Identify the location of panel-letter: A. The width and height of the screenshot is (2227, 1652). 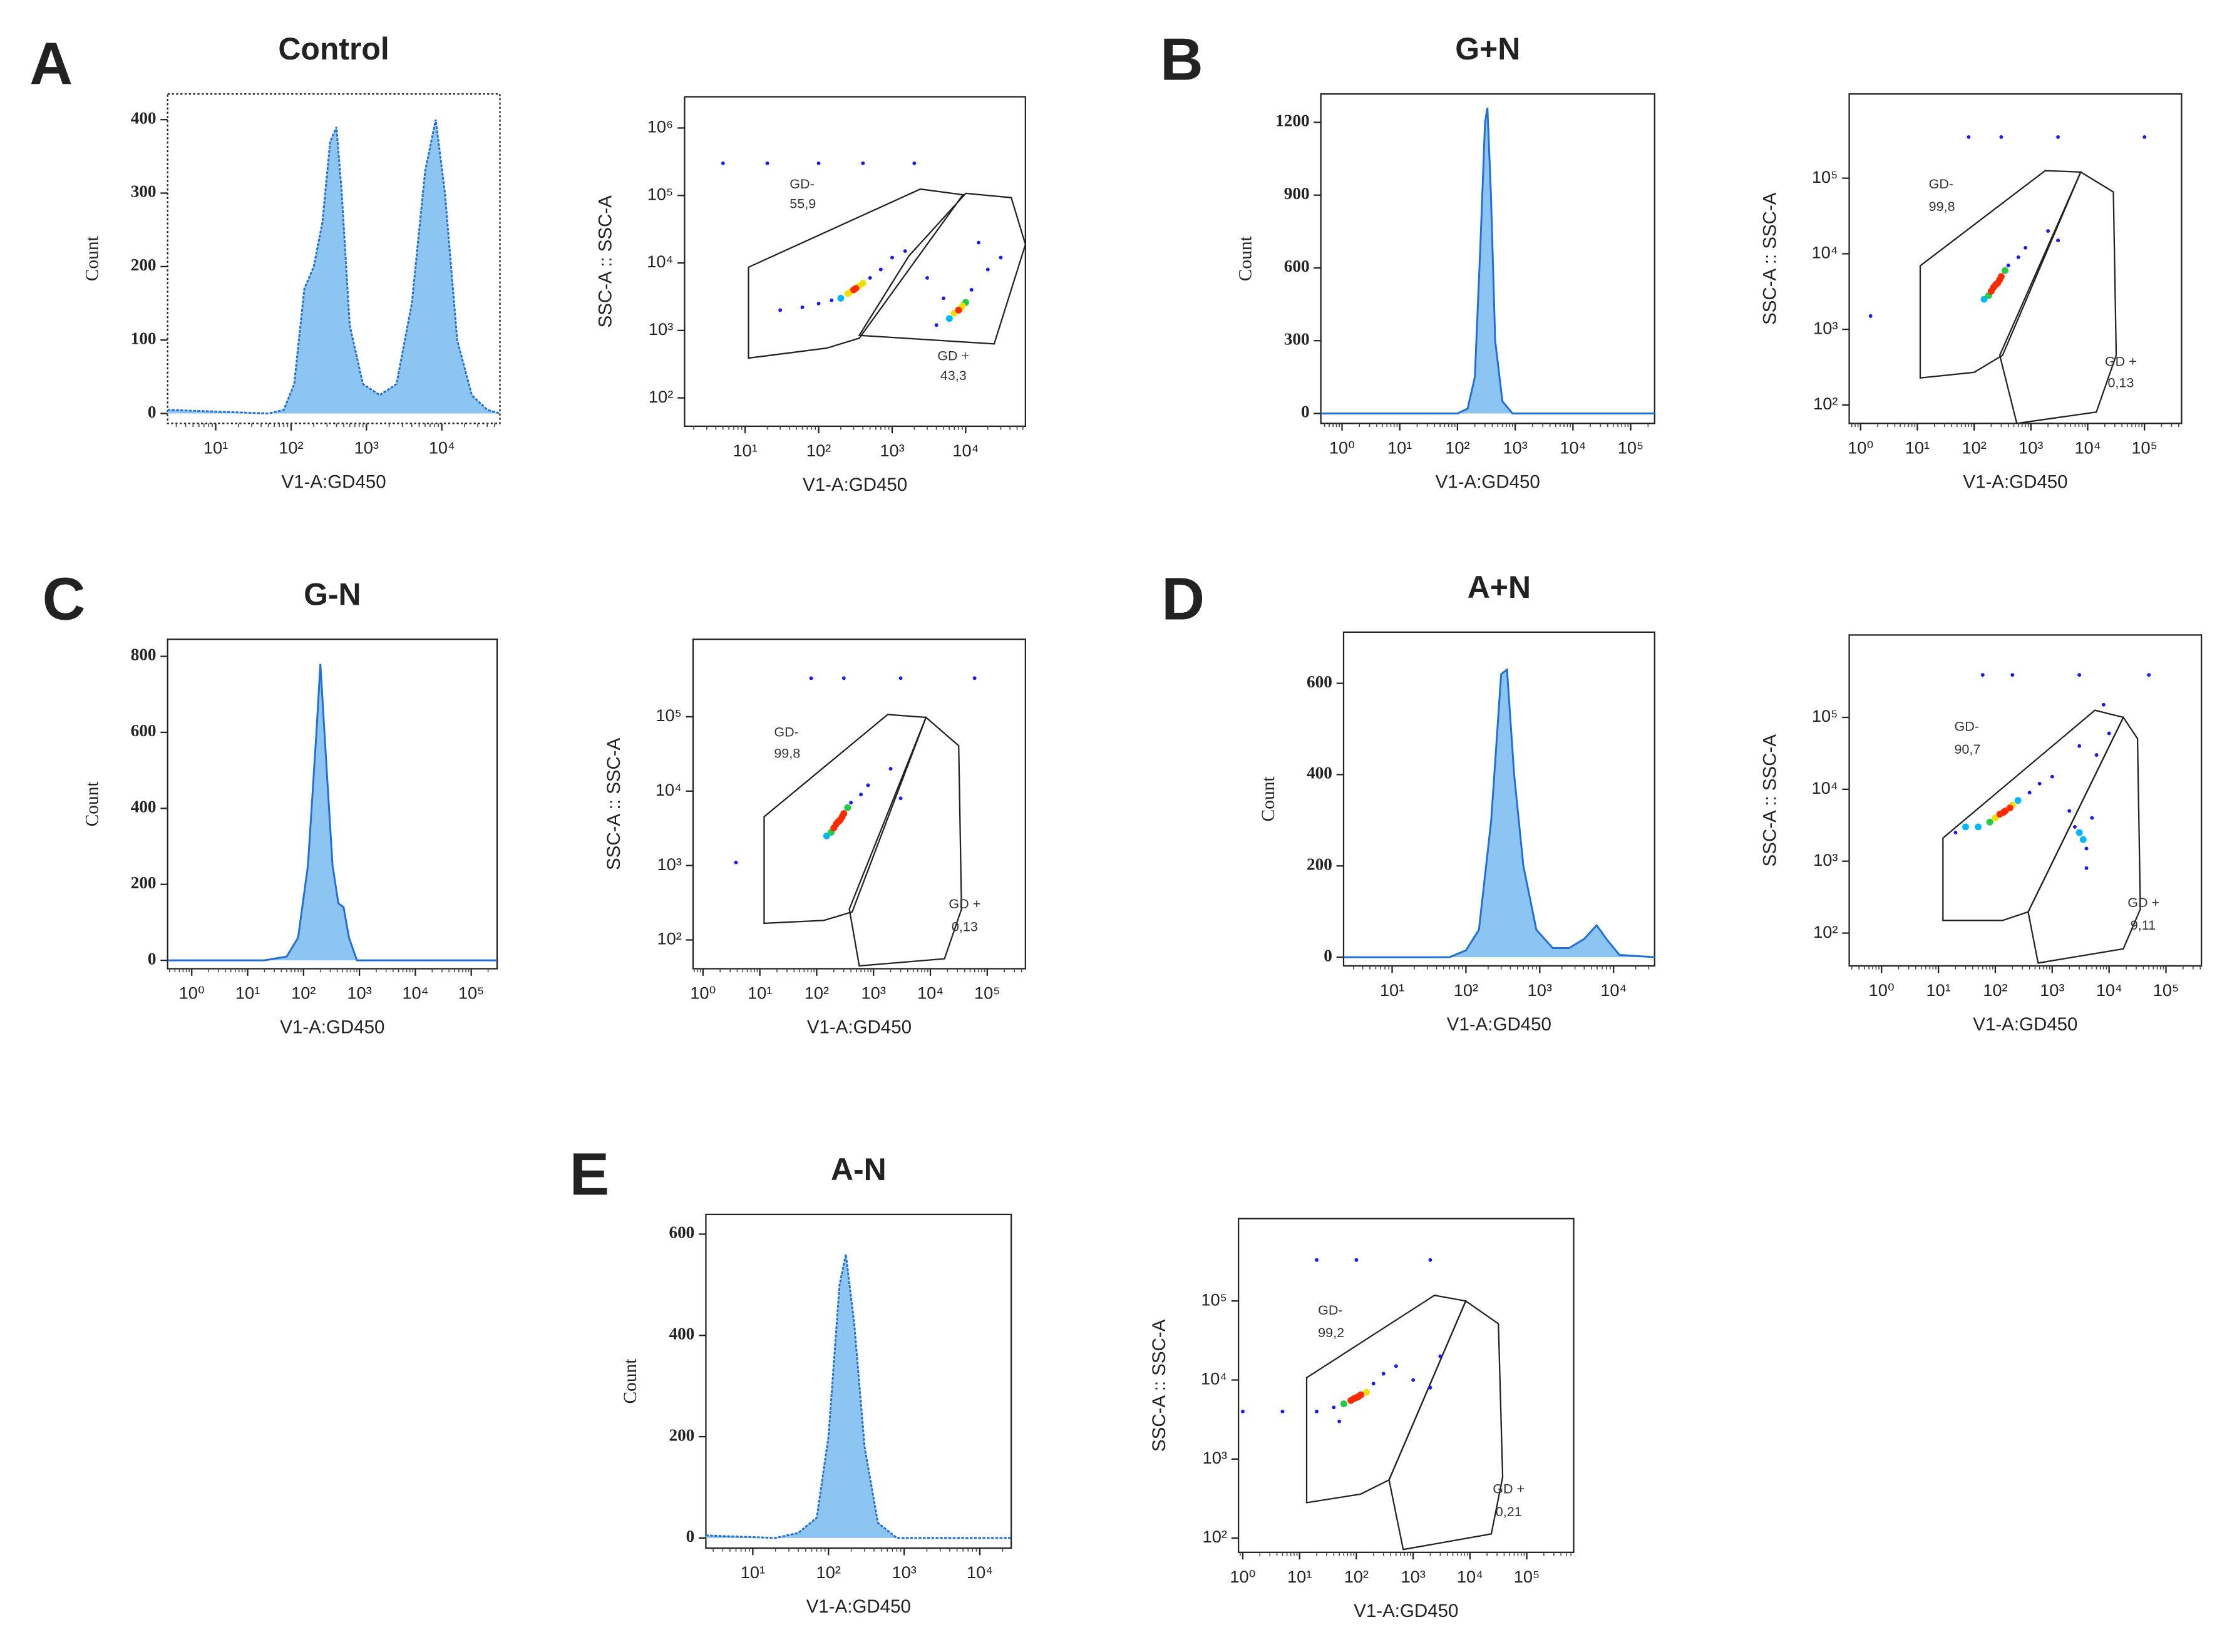
(51, 64).